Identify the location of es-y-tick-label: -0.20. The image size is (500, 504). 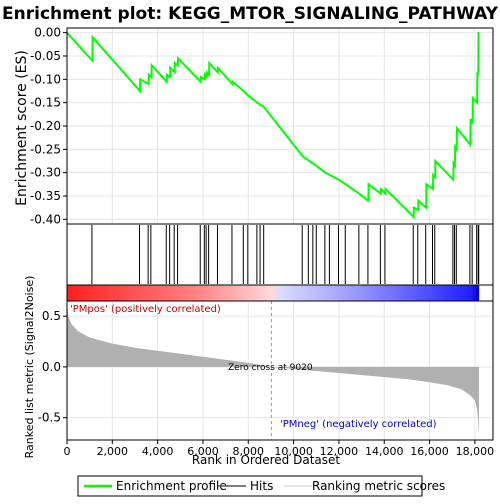
(45, 126).